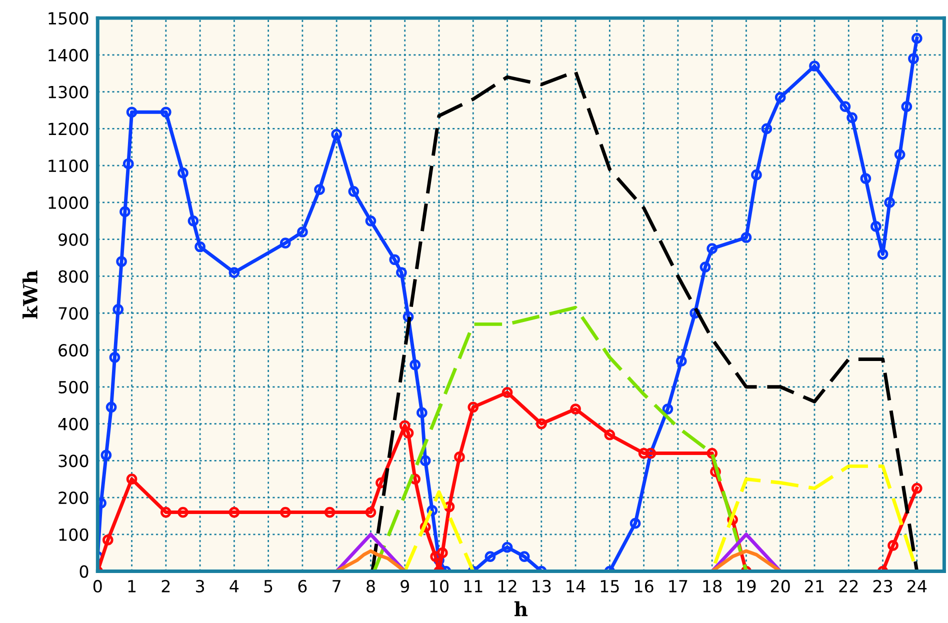 This screenshot has width=948, height=623. Describe the element at coordinates (521, 608) in the screenshot. I see `x-axis-title: h` at that location.